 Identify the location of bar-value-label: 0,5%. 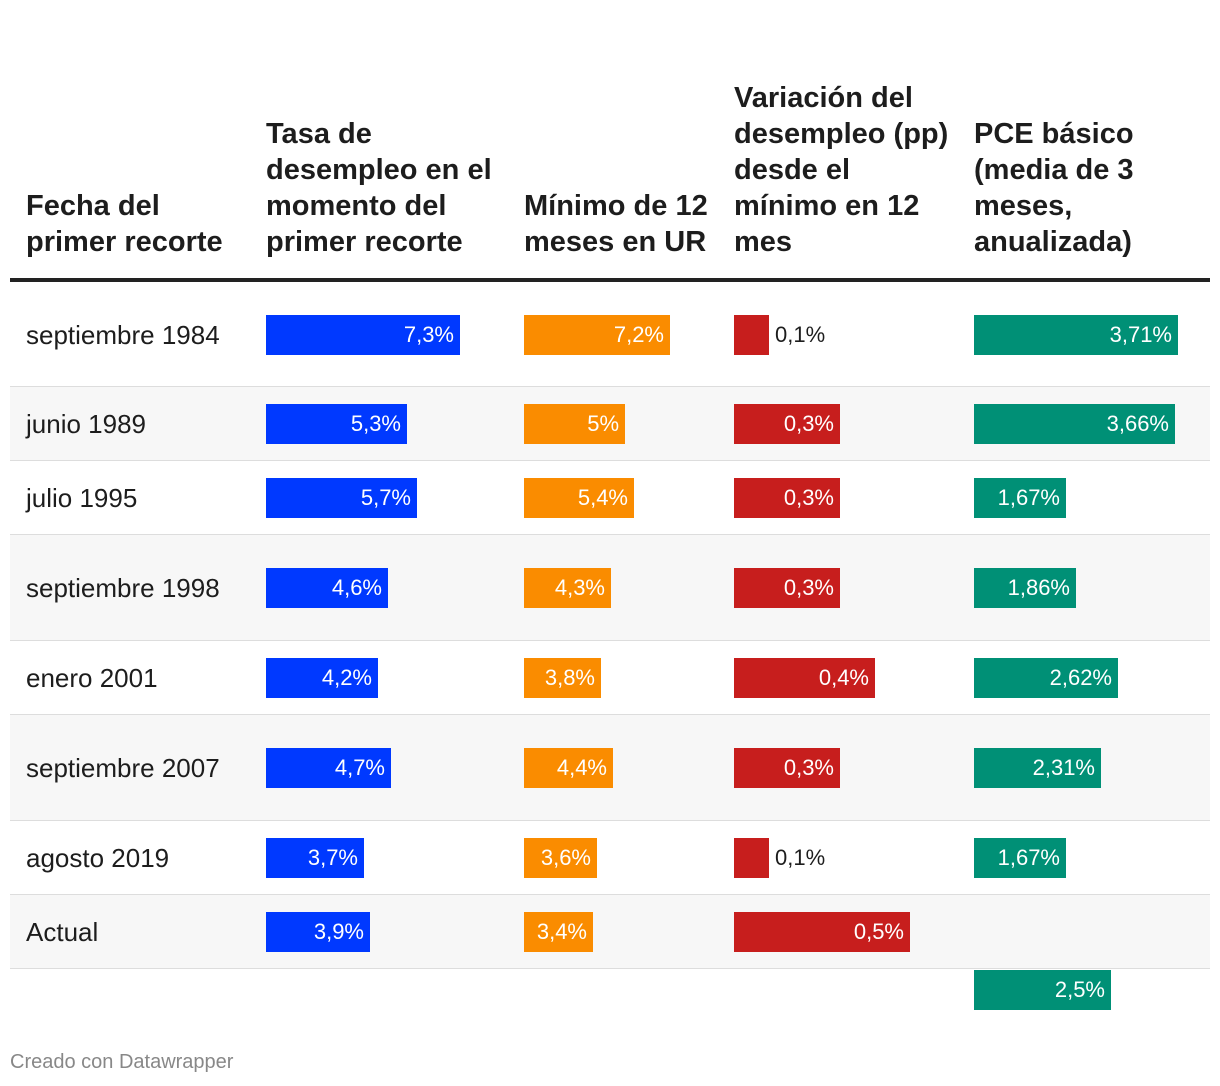
(878, 931).